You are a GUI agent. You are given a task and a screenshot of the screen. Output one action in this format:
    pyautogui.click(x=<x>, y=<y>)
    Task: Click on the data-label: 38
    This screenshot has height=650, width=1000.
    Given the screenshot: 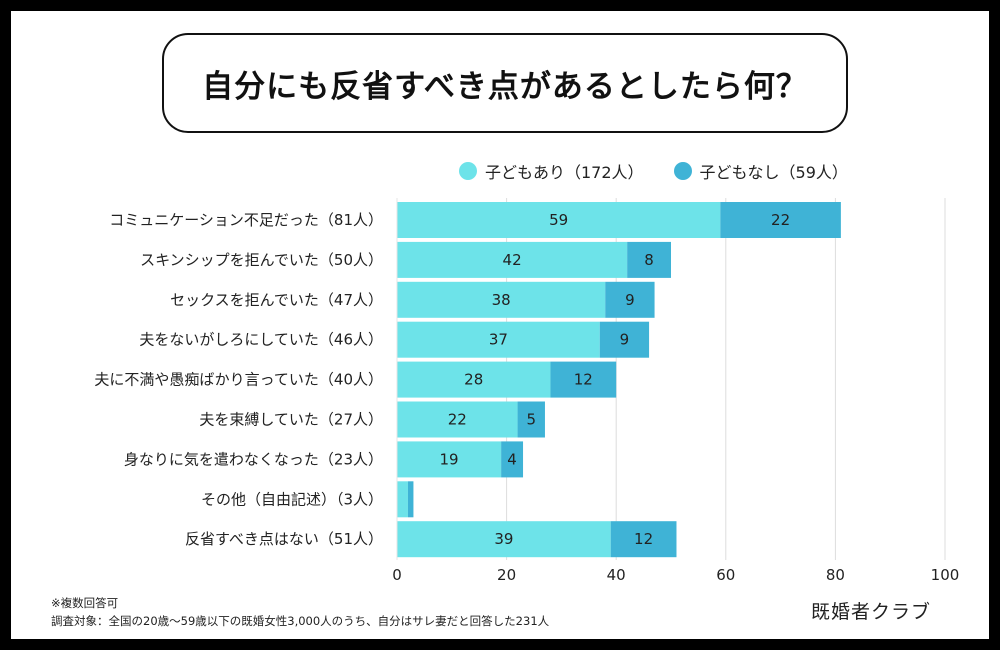 What is the action you would take?
    pyautogui.click(x=501, y=300)
    